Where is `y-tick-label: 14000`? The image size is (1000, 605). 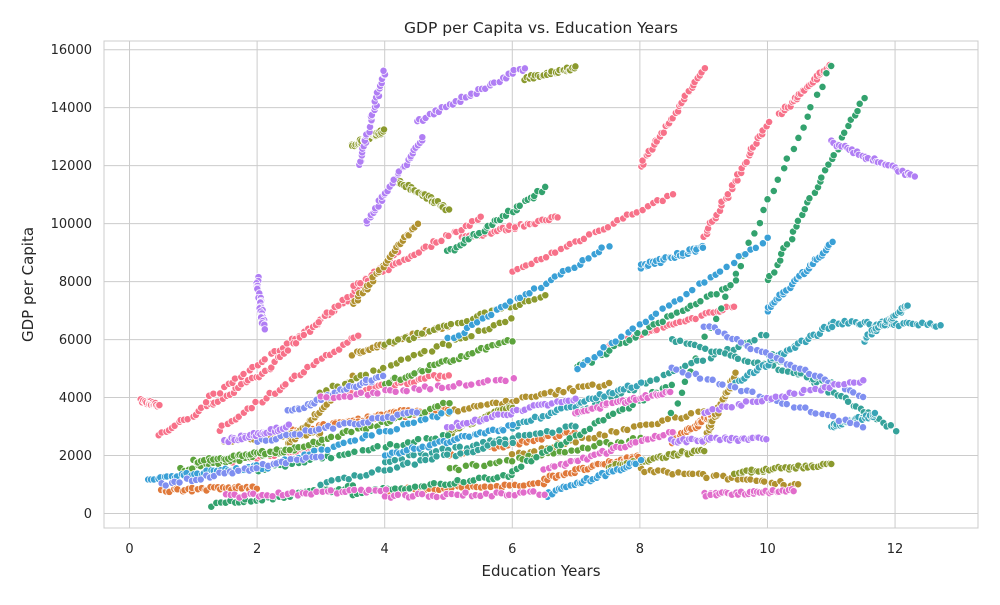 y-tick-label: 14000 is located at coordinates (71, 108).